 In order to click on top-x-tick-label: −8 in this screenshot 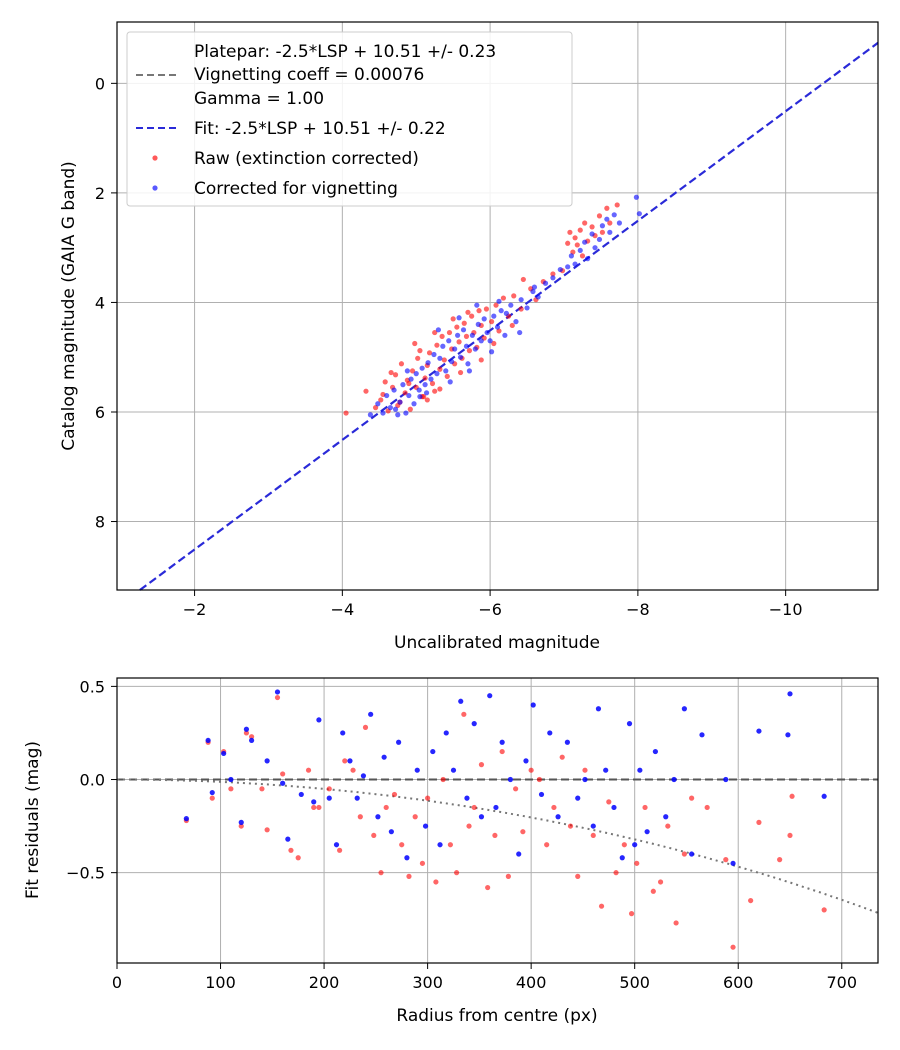, I will do `click(638, 609)`.